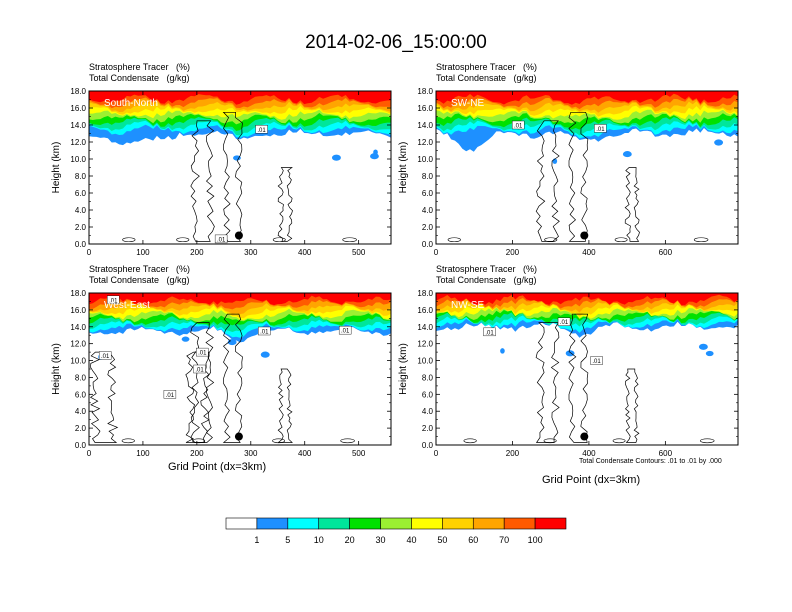  Describe the element at coordinates (251, 453) in the screenshot. I see `x-tick-label: 300` at that location.